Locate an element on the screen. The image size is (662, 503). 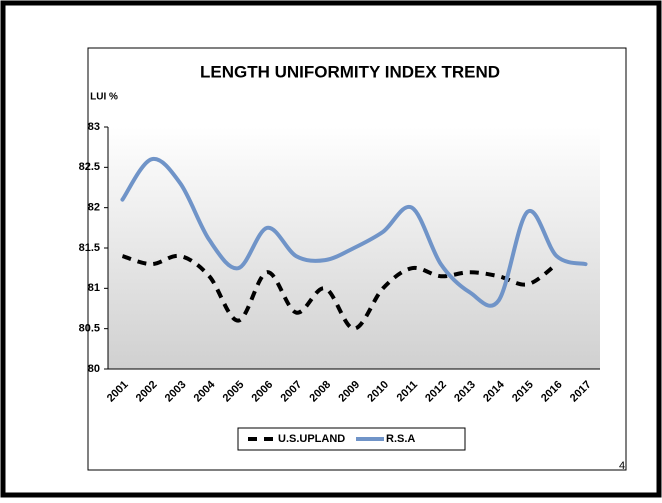
line-series is located at coordinates (339, 292).